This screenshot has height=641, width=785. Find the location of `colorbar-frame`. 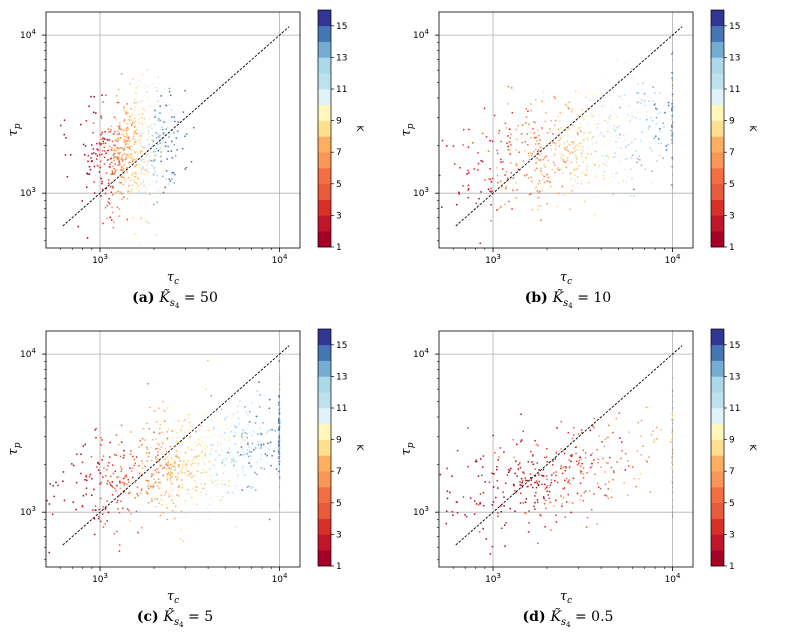

colorbar-frame is located at coordinates (324, 128).